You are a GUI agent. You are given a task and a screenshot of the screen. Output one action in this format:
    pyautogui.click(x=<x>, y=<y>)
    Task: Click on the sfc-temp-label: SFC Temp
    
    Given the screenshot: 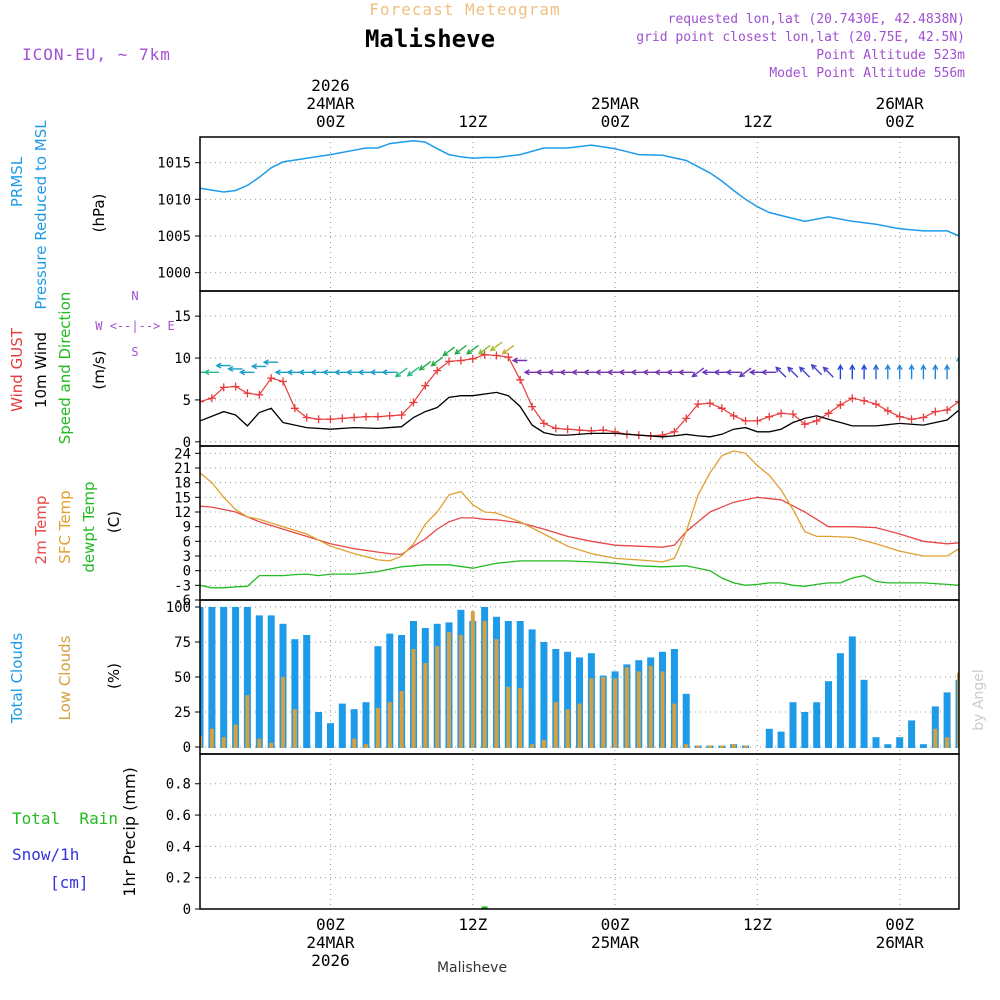 What is the action you would take?
    pyautogui.click(x=65, y=526)
    